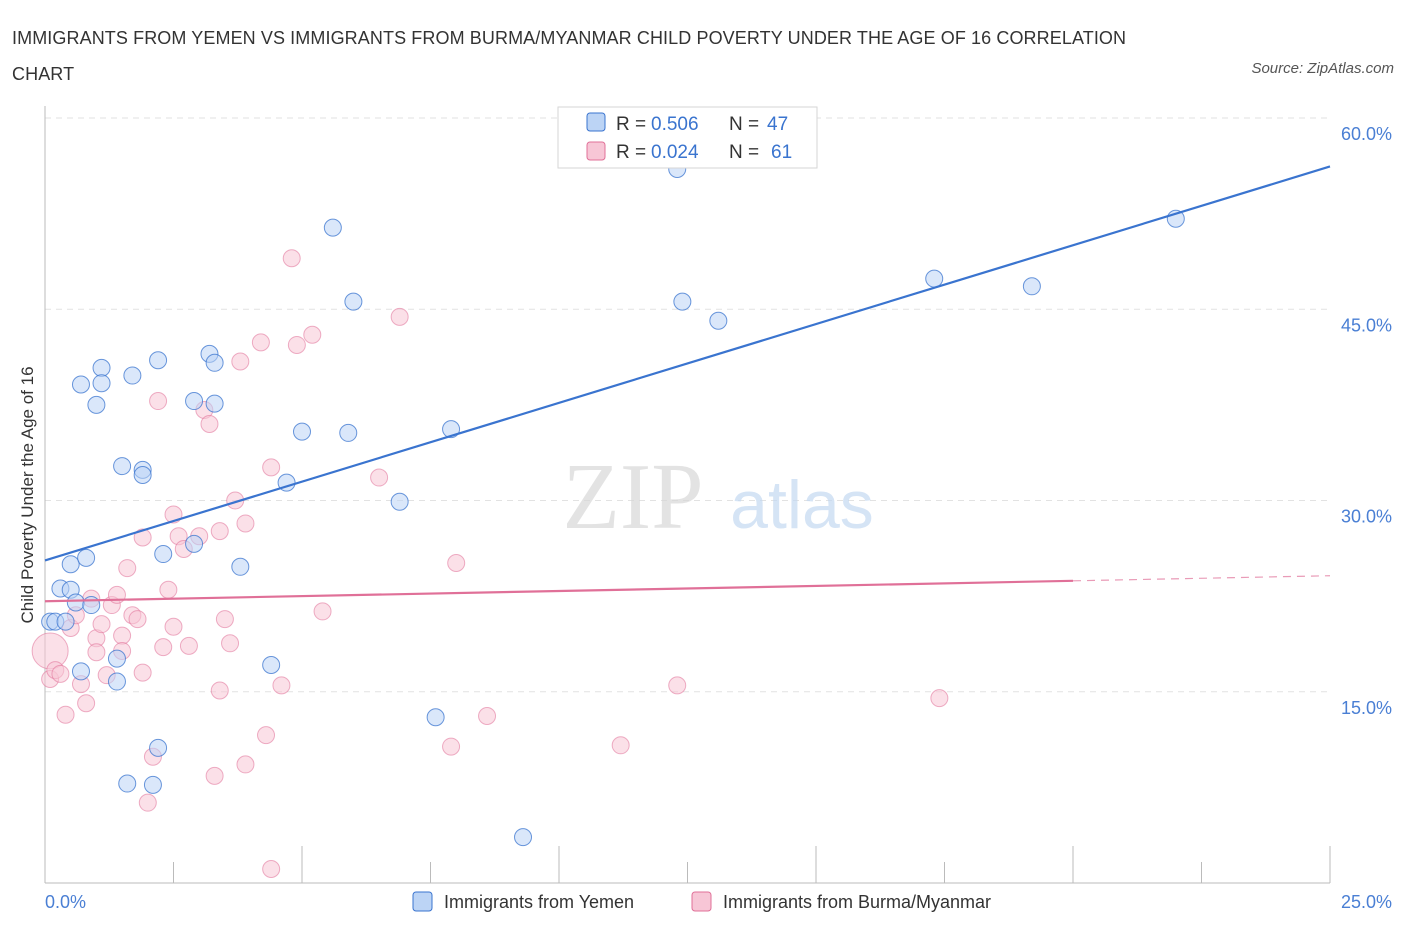 Image resolution: width=1406 pixels, height=930 pixels. What do you see at coordinates (744, 124) in the screenshot?
I see `legend-n-label-yemen: N =` at bounding box center [744, 124].